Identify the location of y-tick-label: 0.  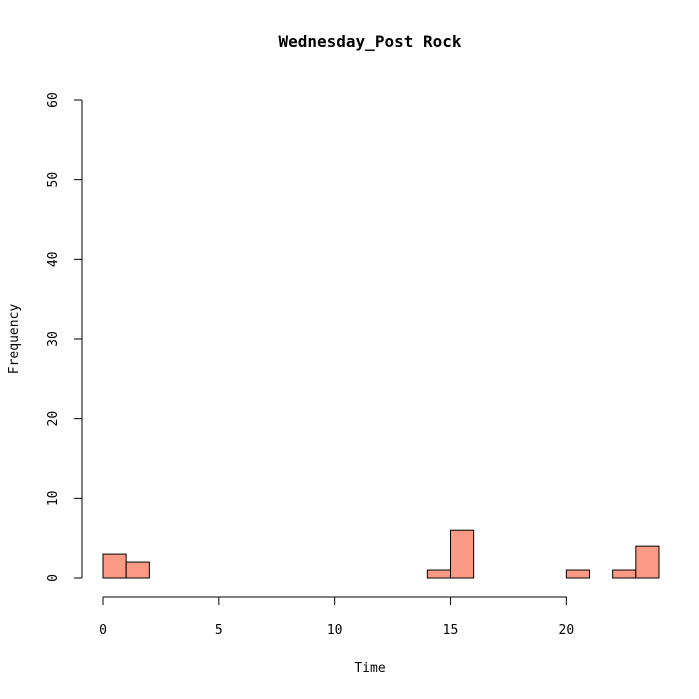
(53, 578).